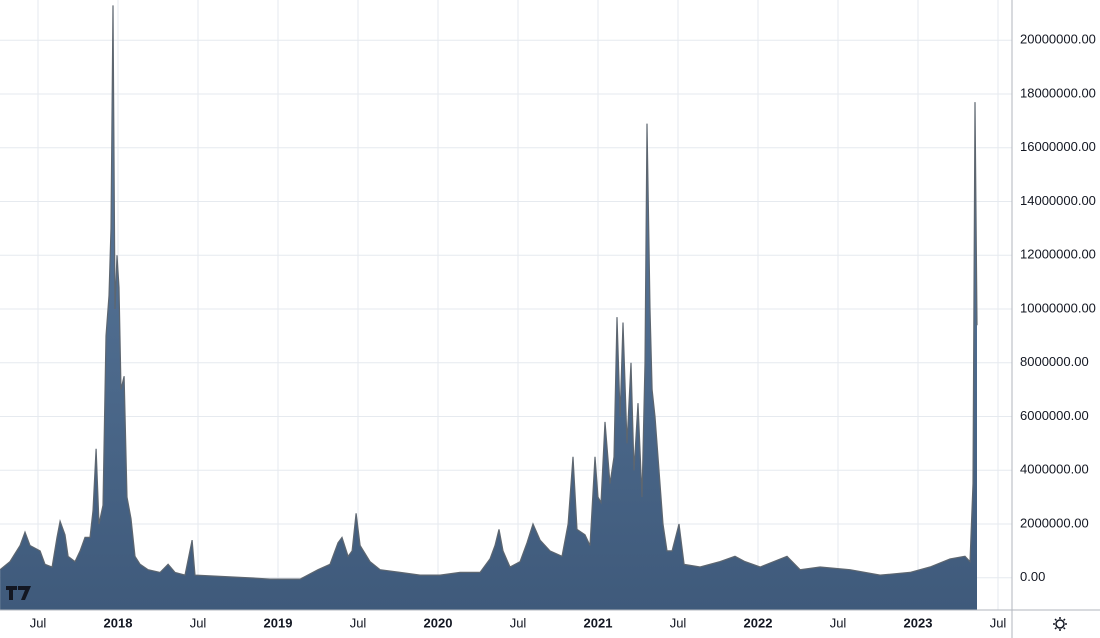  Describe the element at coordinates (1054, 361) in the screenshot. I see `y-tick-label: 8000000.00` at that location.